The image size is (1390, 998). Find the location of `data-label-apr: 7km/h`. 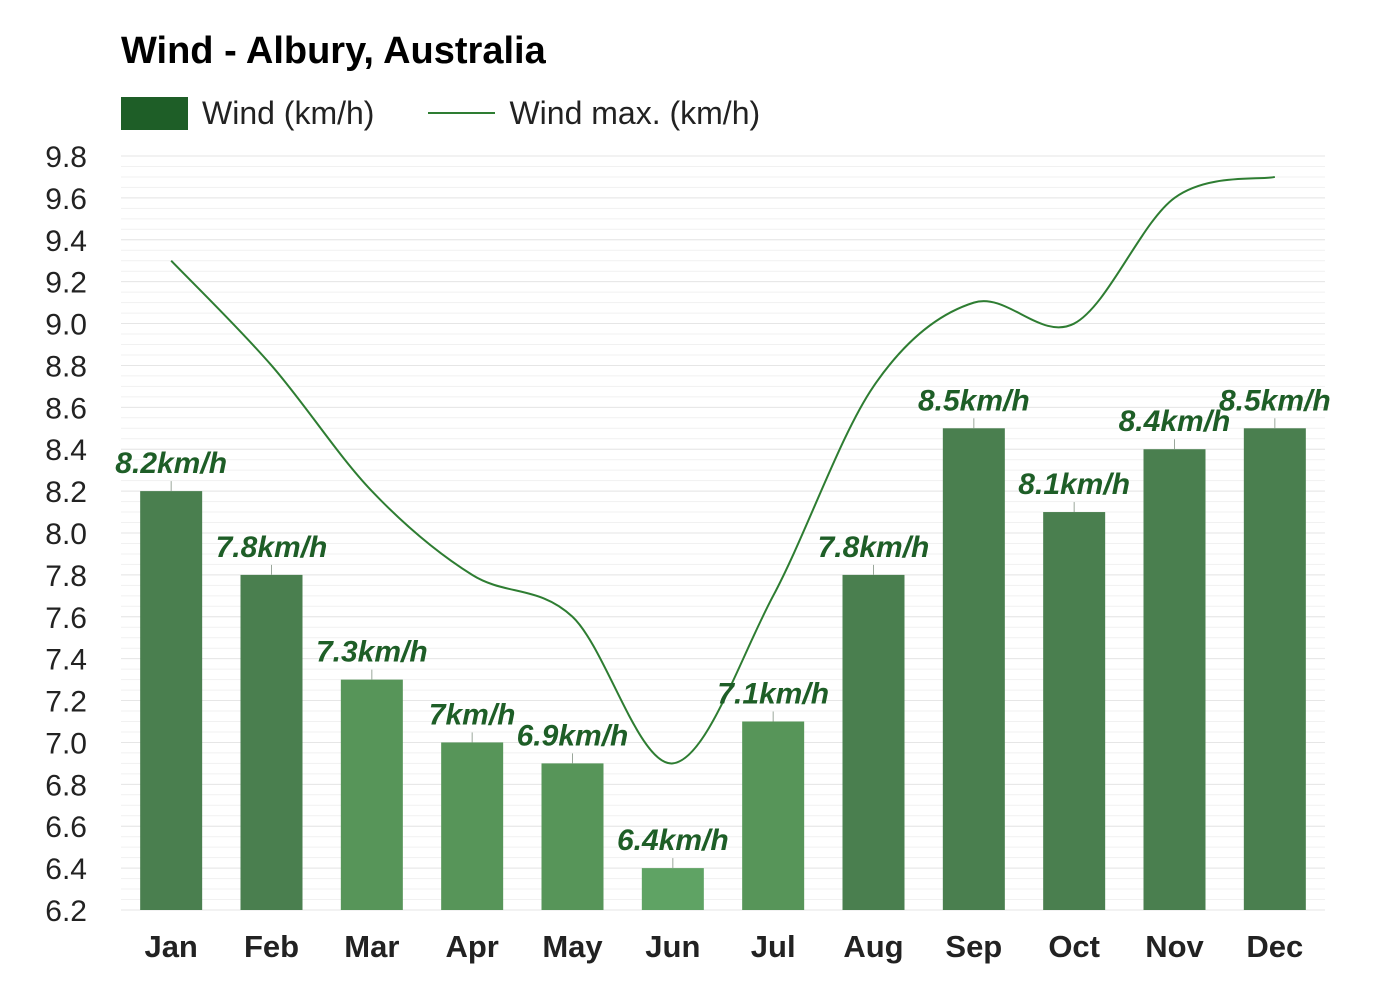

data-label-apr: 7km/h is located at coordinates (472, 714).